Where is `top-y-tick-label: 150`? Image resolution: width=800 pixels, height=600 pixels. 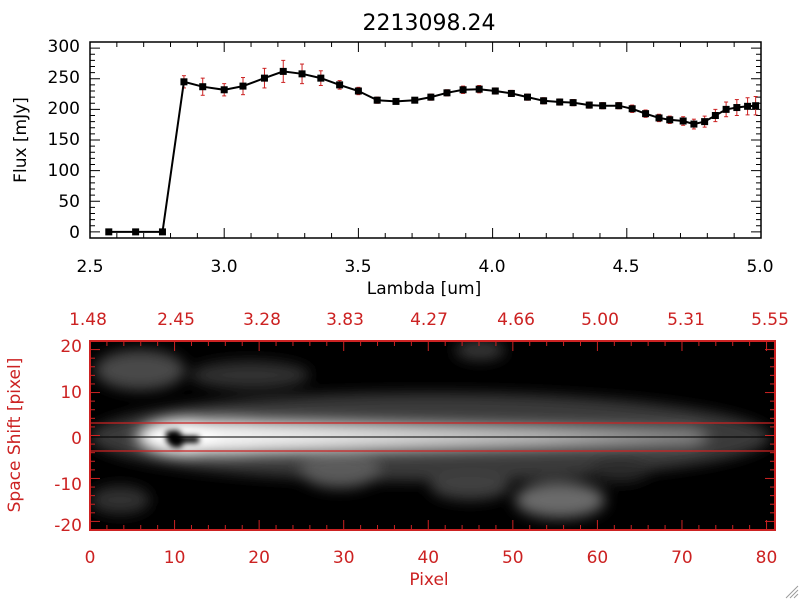 top-y-tick-label: 150 is located at coordinates (64, 140).